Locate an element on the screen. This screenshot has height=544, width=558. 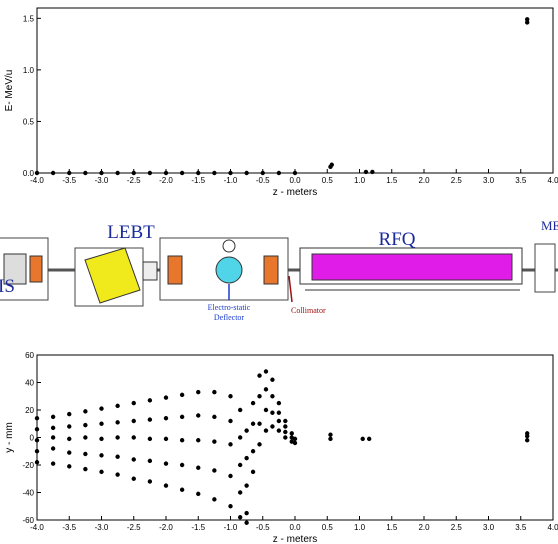
y-tick-label: -20 is located at coordinates (28, 465).